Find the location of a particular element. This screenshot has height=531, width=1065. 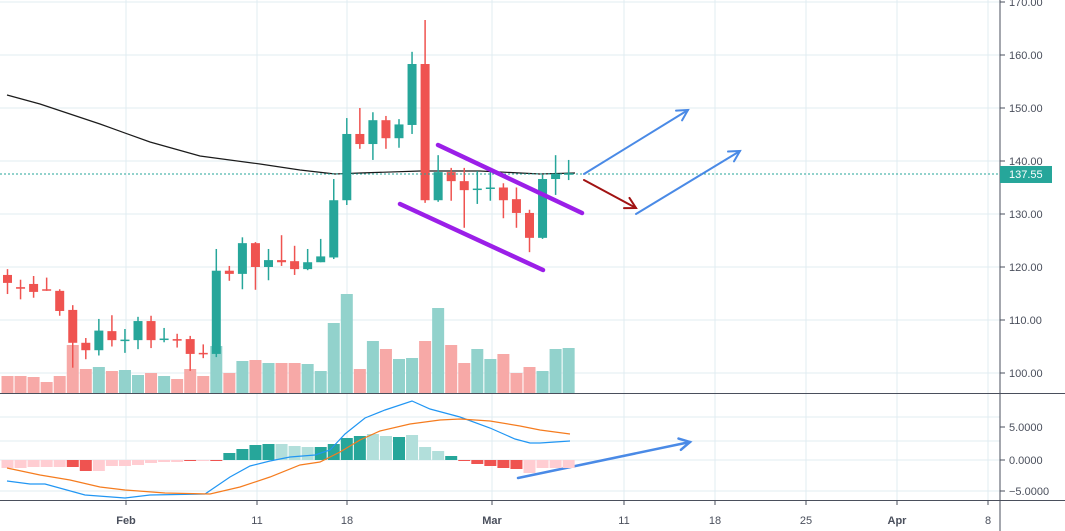

price-tag-background is located at coordinates (1026, 174).